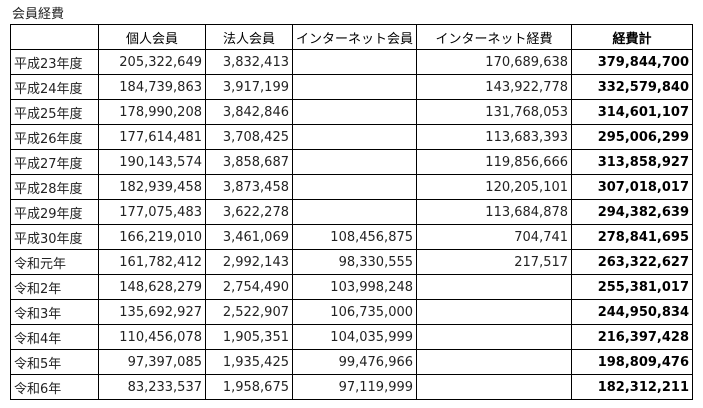 This screenshot has width=703, height=408. Describe the element at coordinates (152, 387) in the screenshot. I see `individual-cell: 83,233,537` at that location.